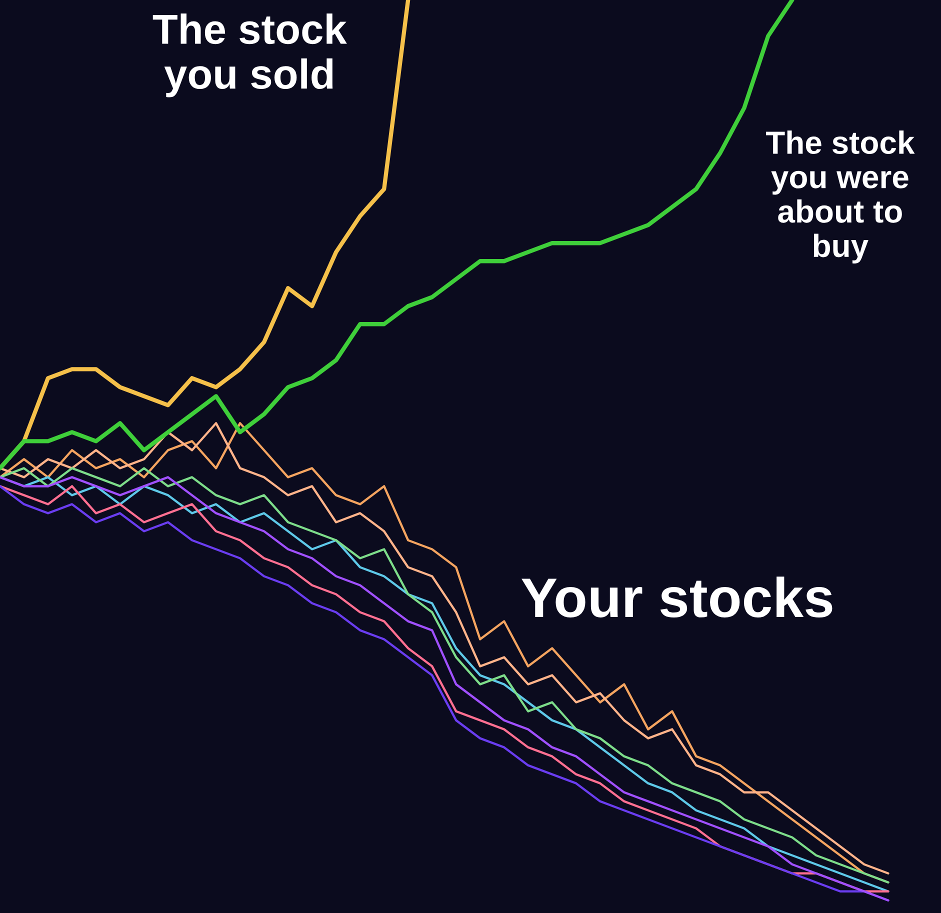  What do you see at coordinates (677, 597) in the screenshot?
I see `annotation: Your stocks` at bounding box center [677, 597].